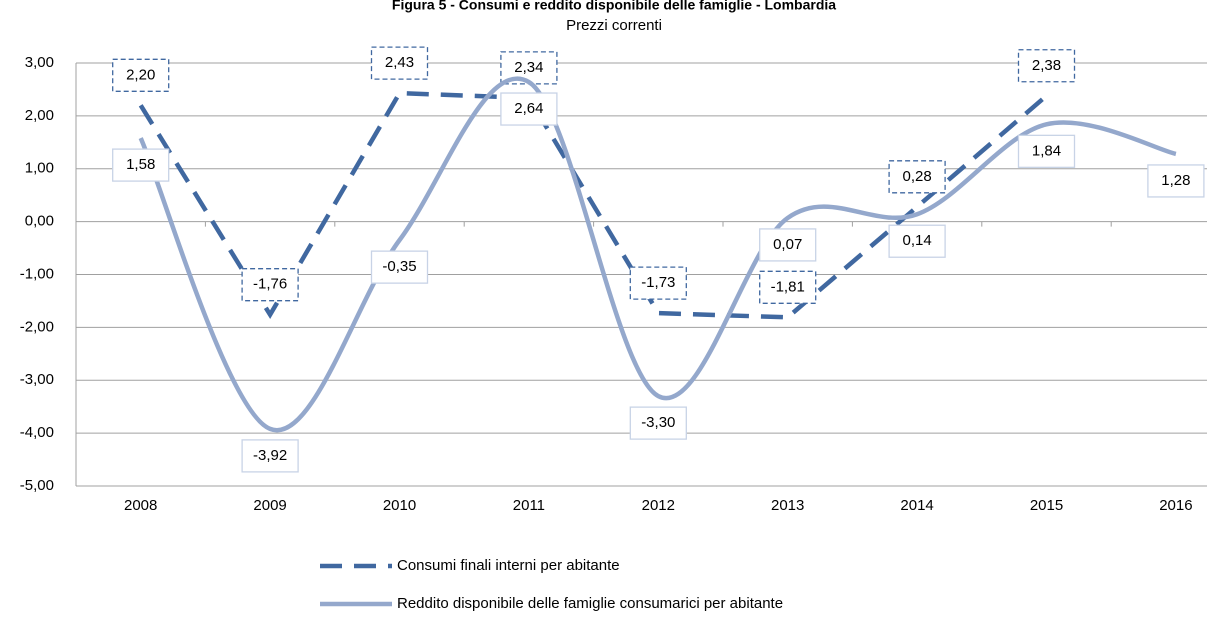 This screenshot has height=617, width=1227. I want to click on x-tick-label: 2011, so click(529, 505).